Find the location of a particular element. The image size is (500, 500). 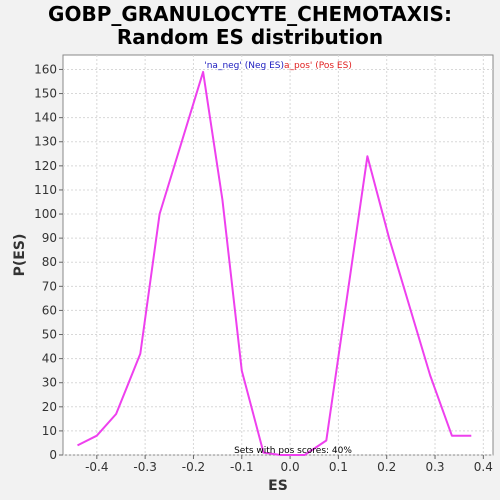

y-tick-label: 90 is located at coordinates (49, 238).